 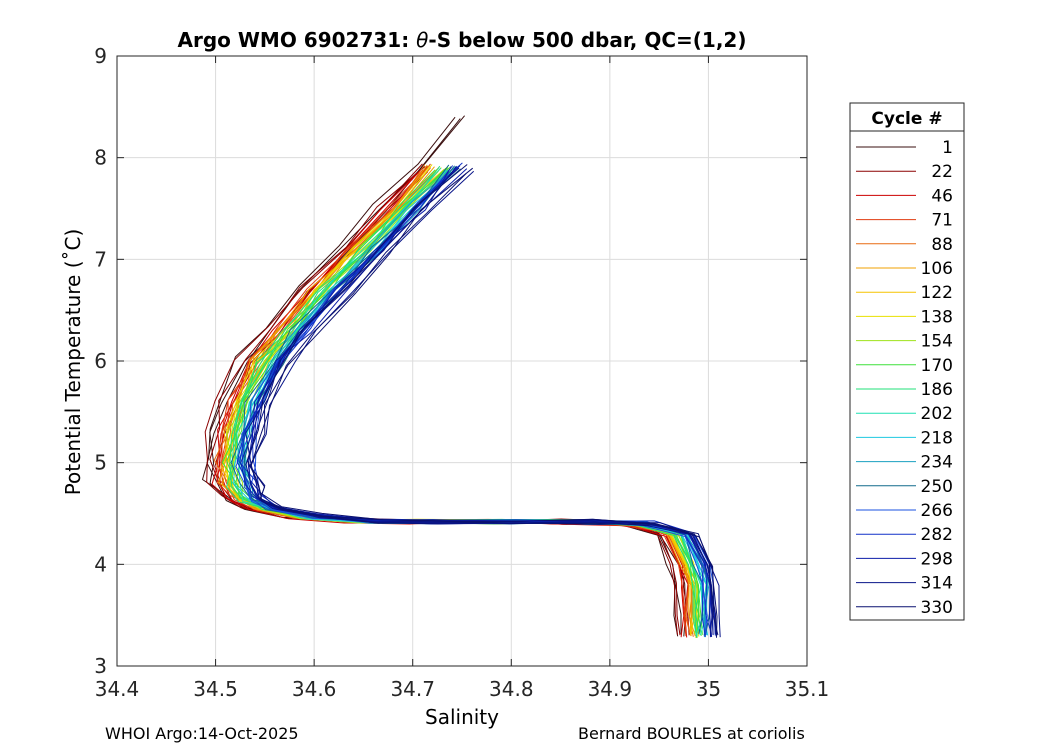 What do you see at coordinates (100, 564) in the screenshot?
I see `y-tick-label: 4` at bounding box center [100, 564].